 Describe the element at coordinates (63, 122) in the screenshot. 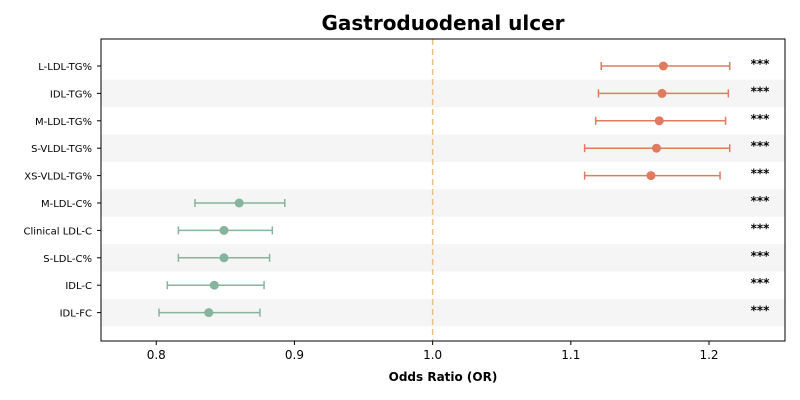

I see `y-tick-label: M-LDL-TG%` at that location.